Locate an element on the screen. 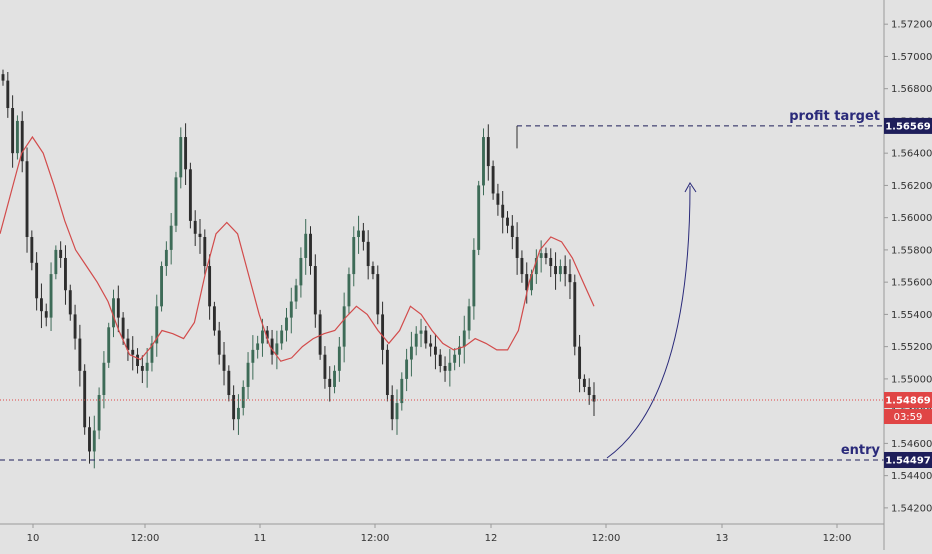 This screenshot has height=554, width=932. entry-label: entry is located at coordinates (861, 450).